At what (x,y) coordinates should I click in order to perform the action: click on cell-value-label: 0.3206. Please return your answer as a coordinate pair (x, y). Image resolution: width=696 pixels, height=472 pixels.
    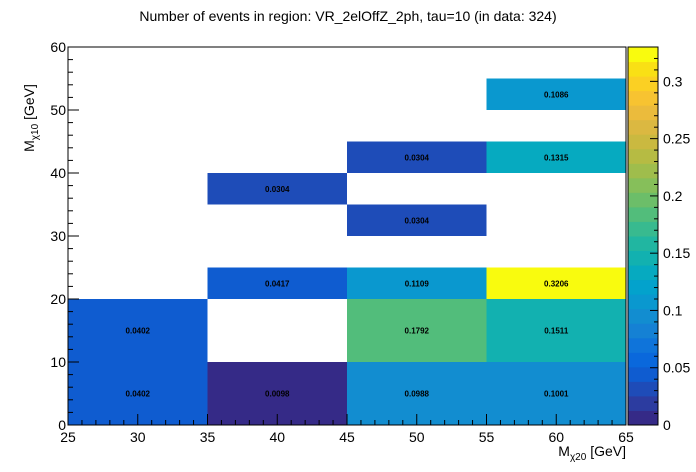
    Looking at the image, I should click on (556, 283).